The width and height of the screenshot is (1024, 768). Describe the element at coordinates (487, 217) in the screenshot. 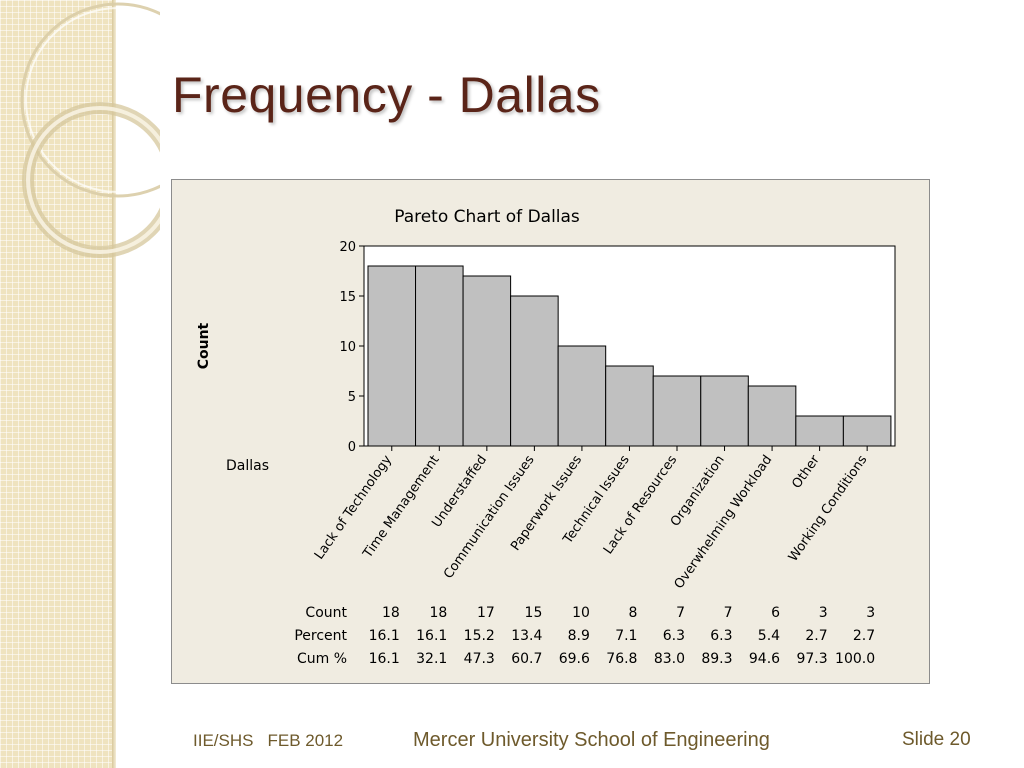

I see `chart-title: Pareto Chart of Dallas` at that location.